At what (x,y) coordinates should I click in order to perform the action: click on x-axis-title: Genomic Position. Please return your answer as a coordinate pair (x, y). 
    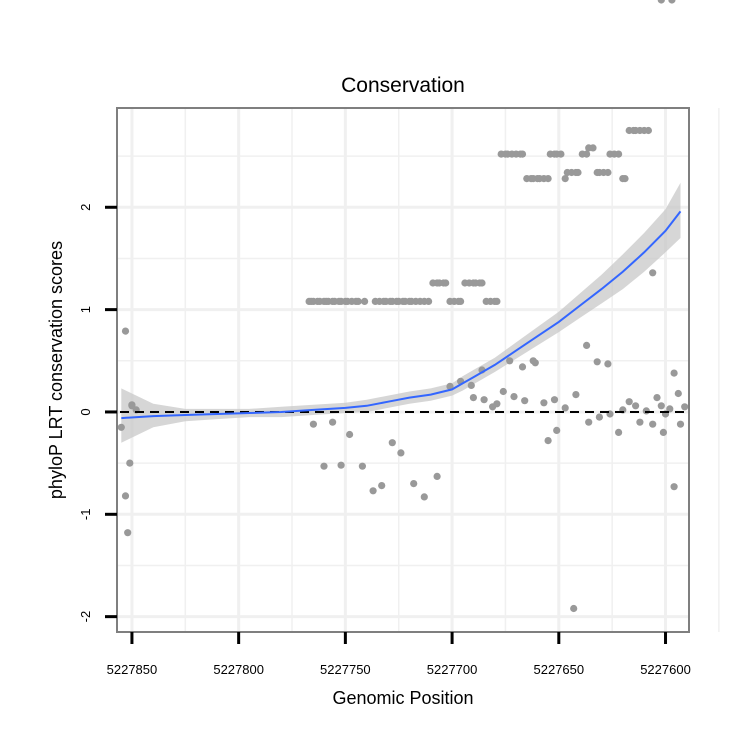
    Looking at the image, I should click on (402, 698).